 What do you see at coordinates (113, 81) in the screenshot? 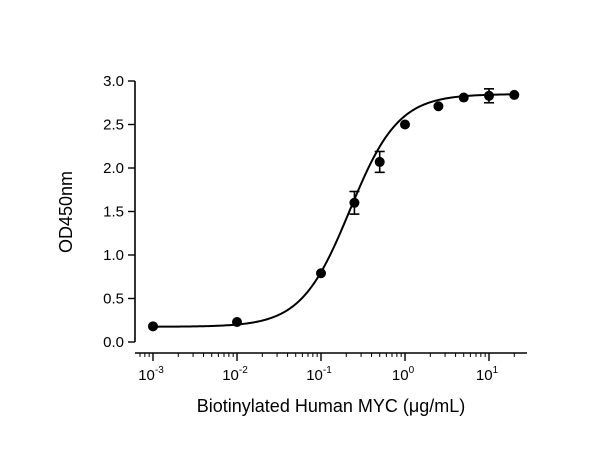
I see `y-tick-label: 3.0` at bounding box center [113, 81].